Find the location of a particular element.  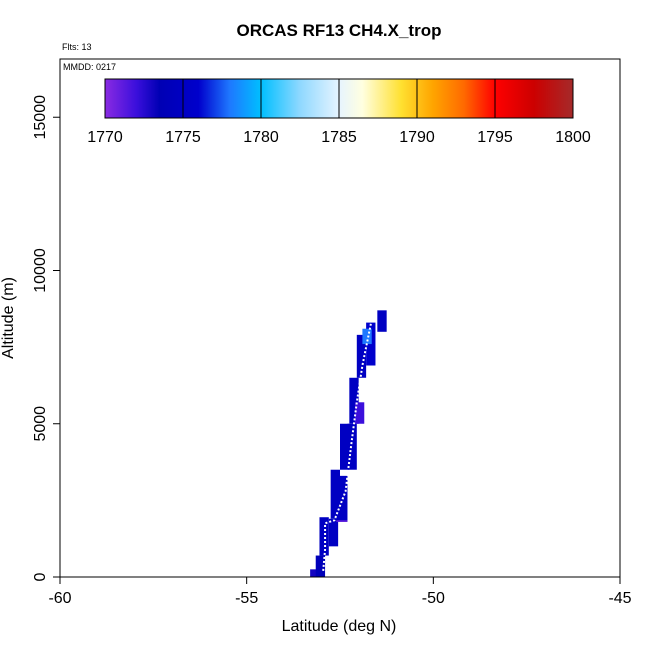

x-tick-label: -55 is located at coordinates (246, 598).